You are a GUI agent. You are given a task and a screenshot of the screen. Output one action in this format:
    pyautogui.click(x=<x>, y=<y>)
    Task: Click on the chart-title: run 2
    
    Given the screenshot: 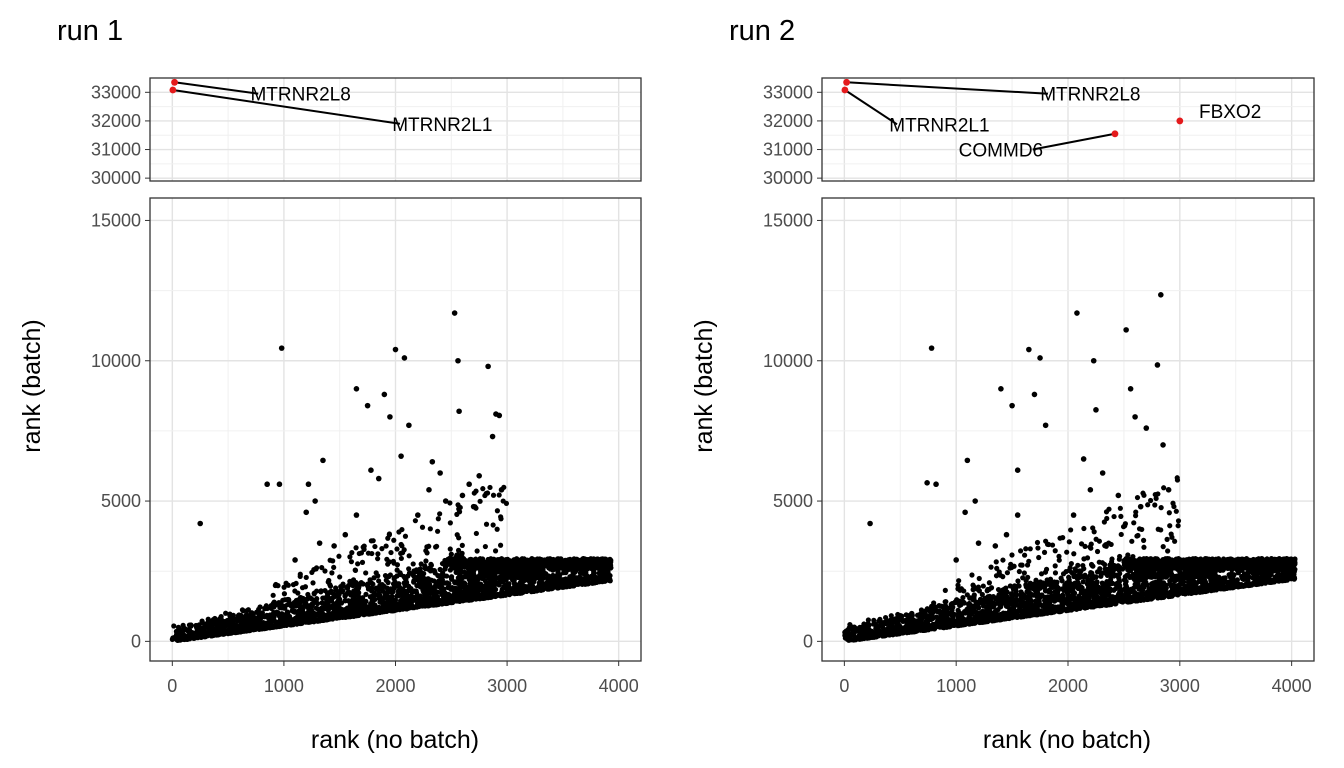 What is the action you would take?
    pyautogui.click(x=762, y=31)
    